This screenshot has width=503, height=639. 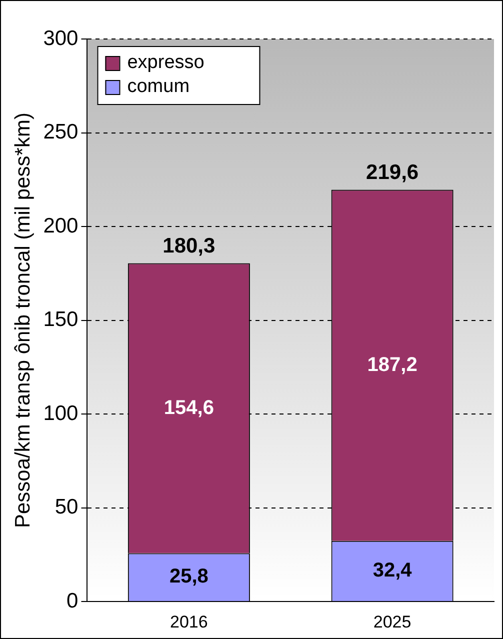 What do you see at coordinates (60, 226) in the screenshot?
I see `y-tick-label: 200` at bounding box center [60, 226].